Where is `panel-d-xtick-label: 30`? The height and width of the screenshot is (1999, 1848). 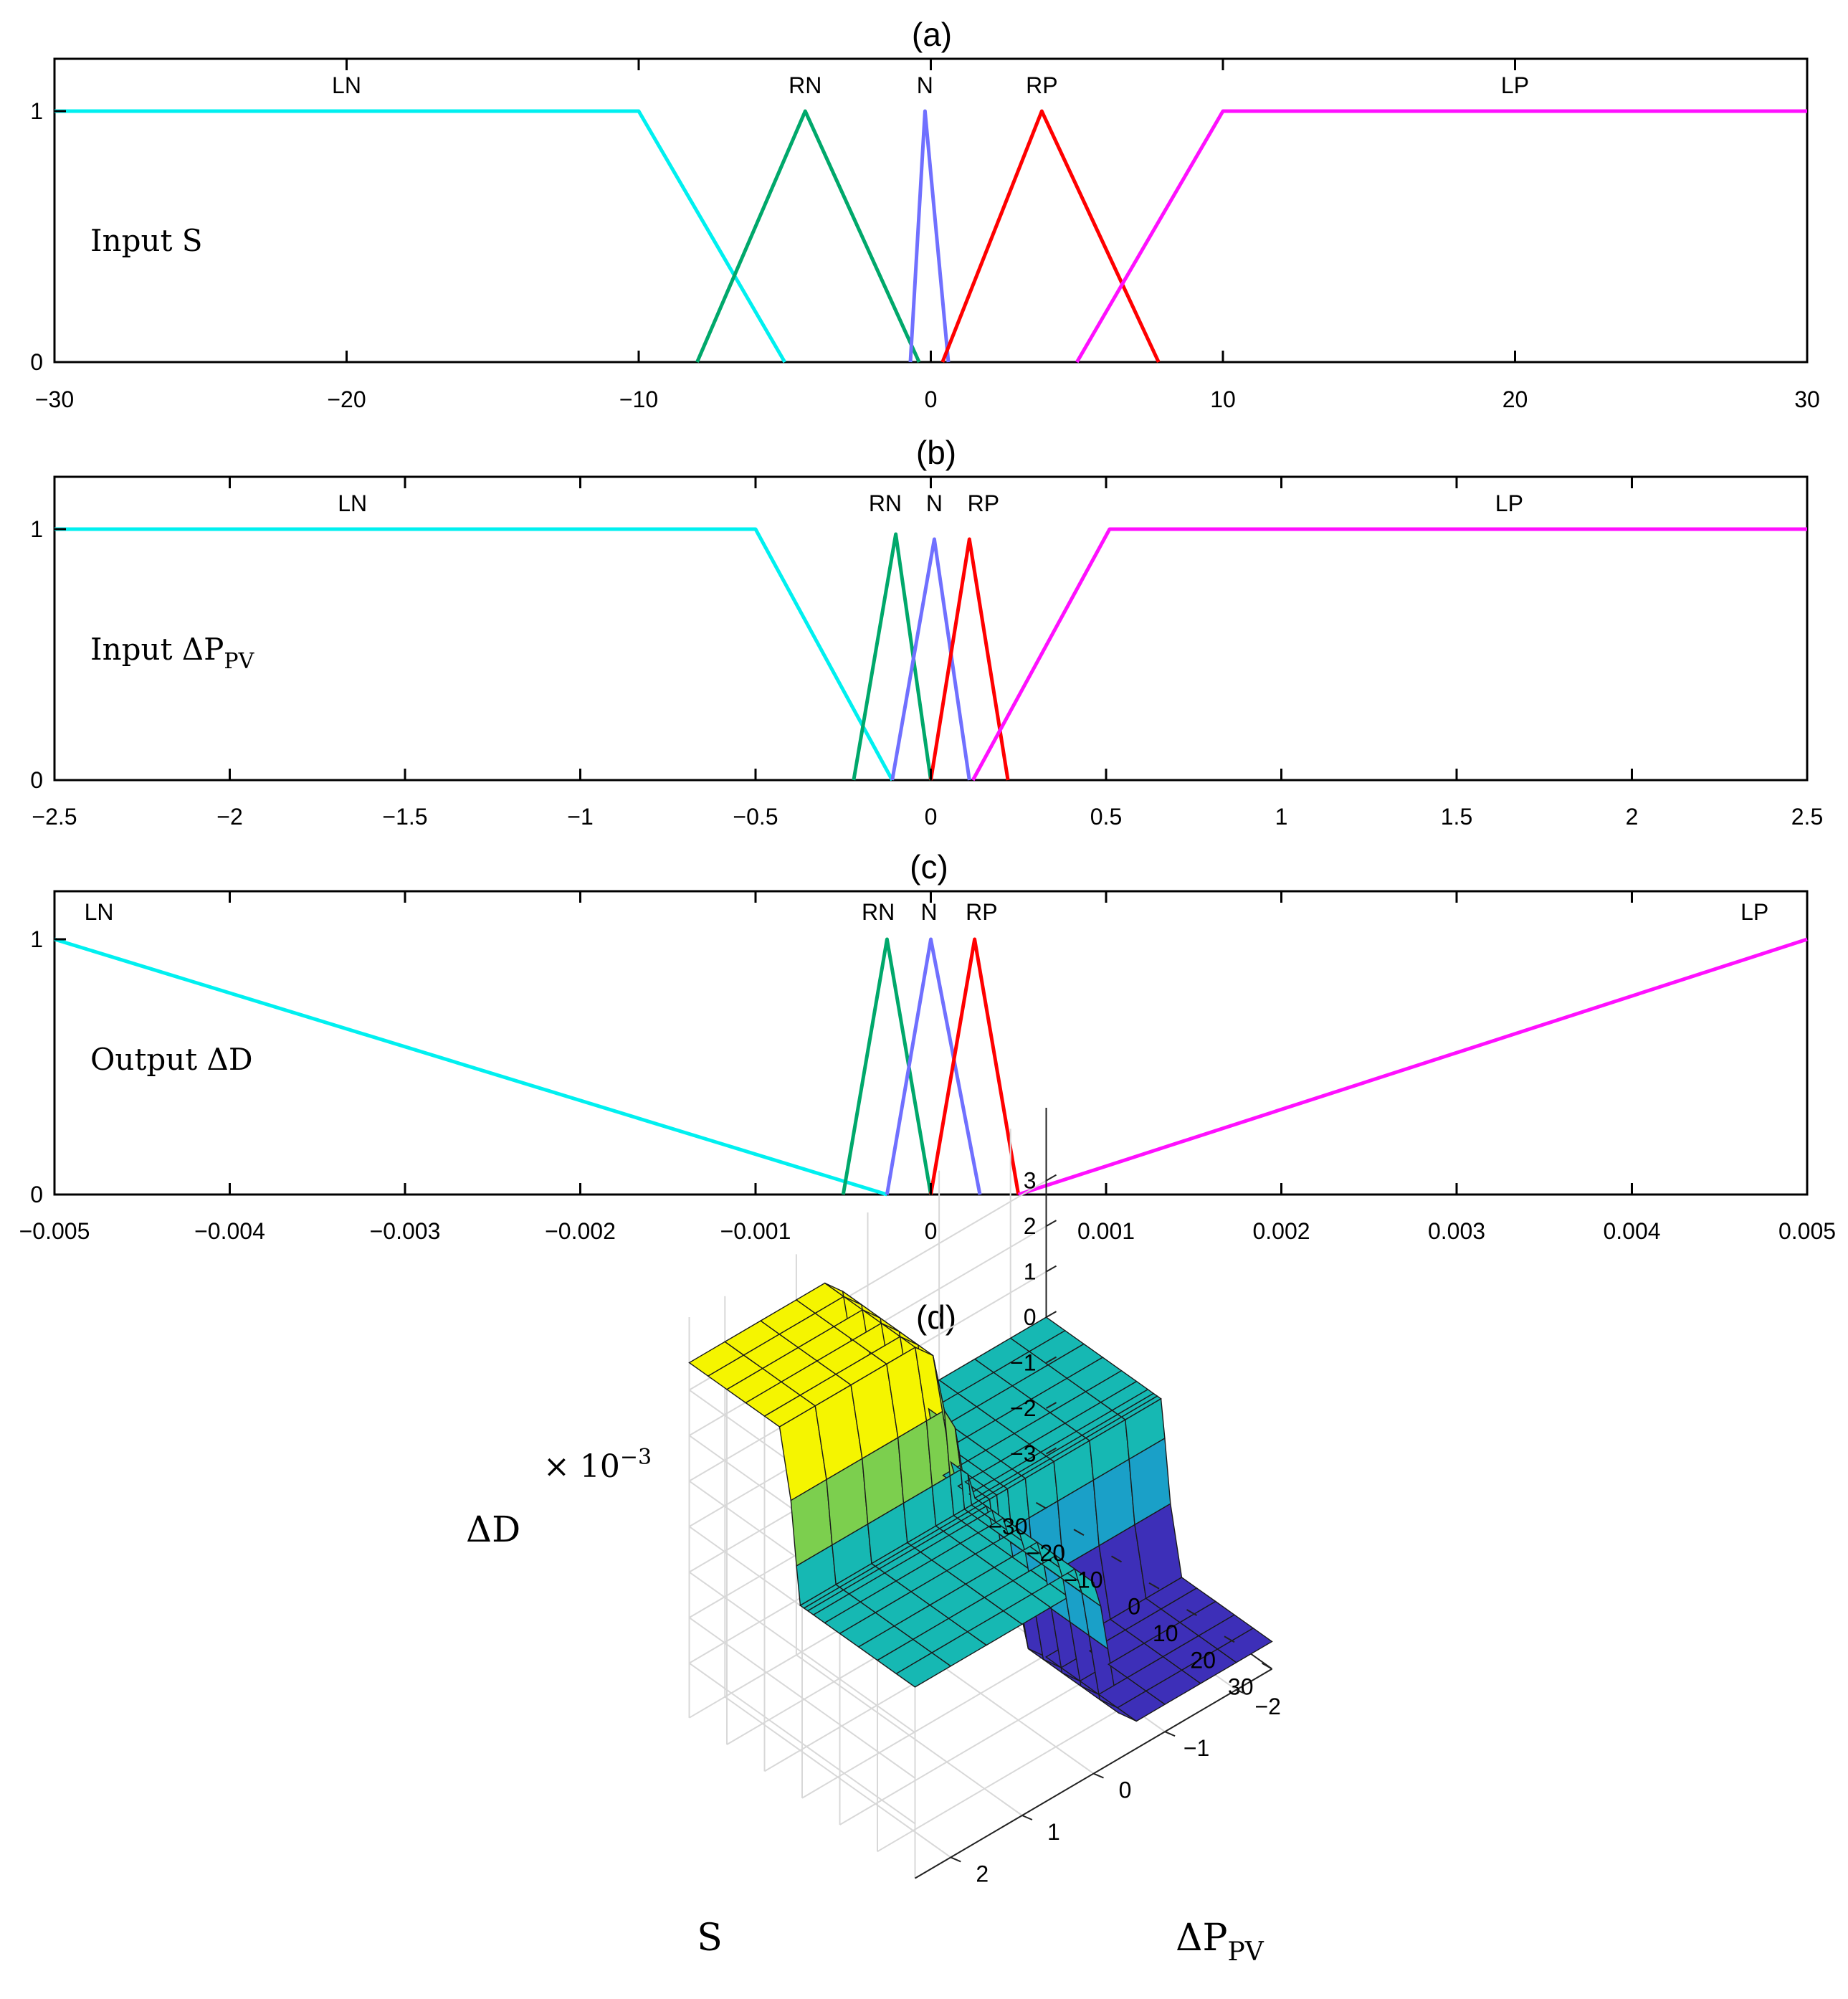
panel-d-xtick-label: 30 is located at coordinates (1241, 1687).